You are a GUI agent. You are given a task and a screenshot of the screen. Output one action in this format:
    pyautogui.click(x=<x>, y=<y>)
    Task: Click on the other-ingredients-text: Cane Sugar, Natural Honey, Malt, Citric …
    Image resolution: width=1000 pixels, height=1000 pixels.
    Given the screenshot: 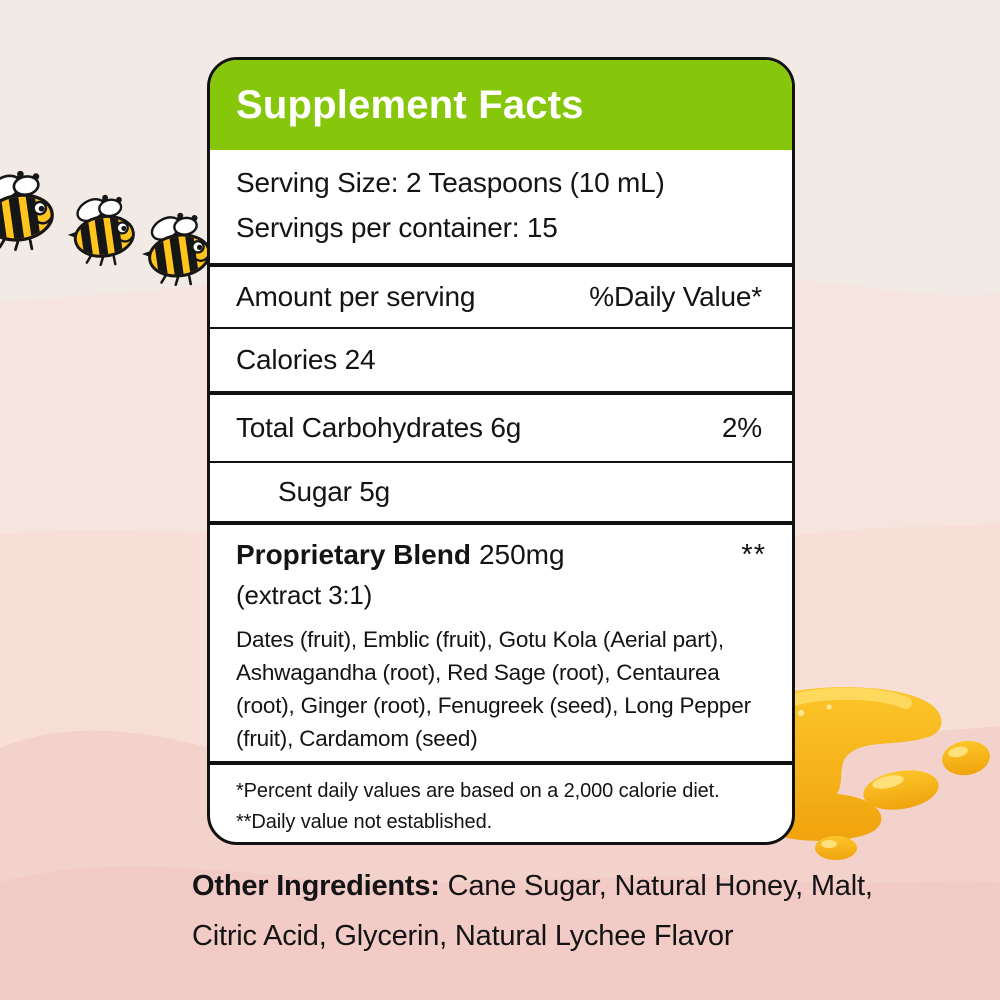 What is the action you would take?
    pyautogui.click(x=532, y=911)
    